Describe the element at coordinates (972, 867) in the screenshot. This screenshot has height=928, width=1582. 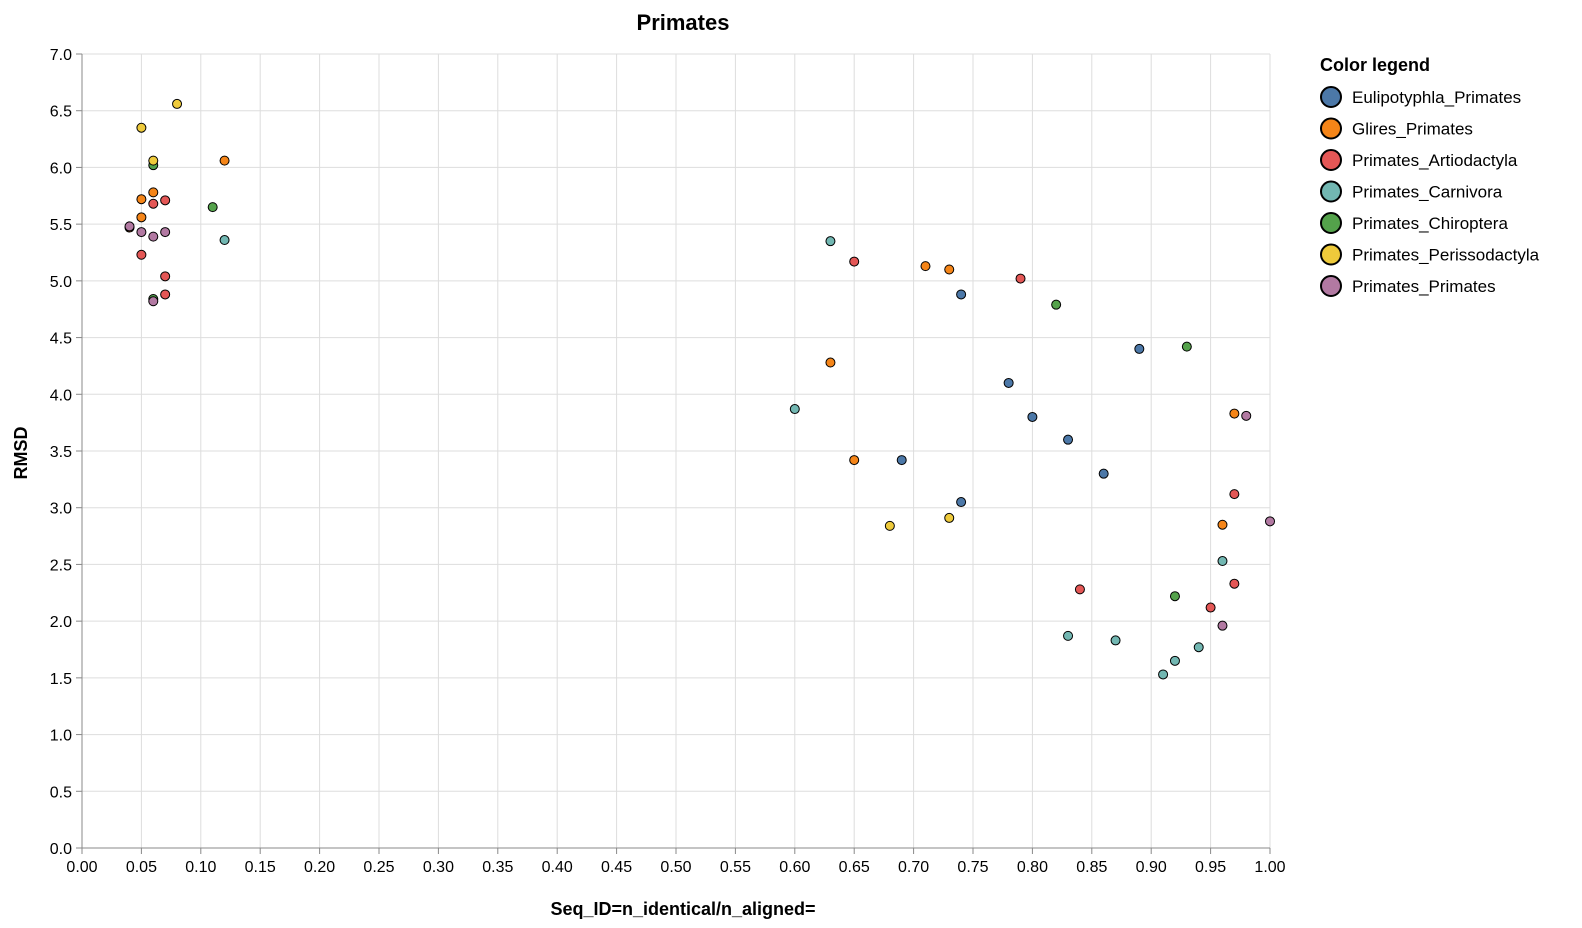
I see `x-tick-label: 0.75` at that location.